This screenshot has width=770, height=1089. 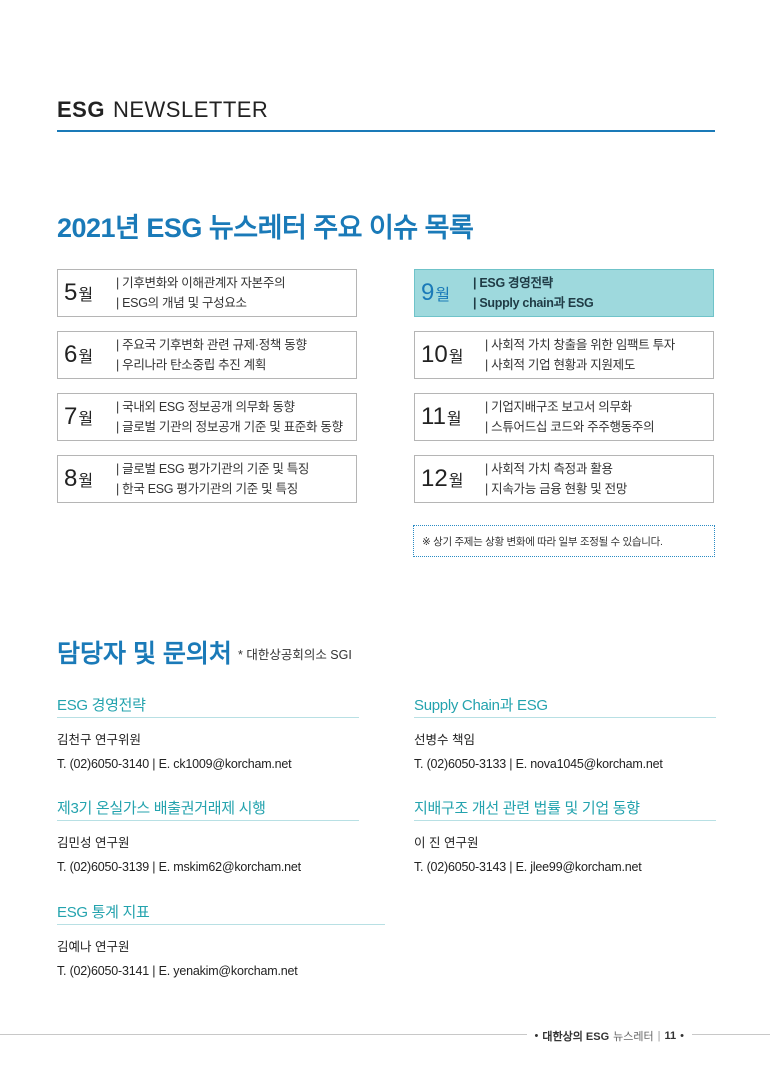 What do you see at coordinates (212, 469) in the screenshot?
I see `issue-topic: 글로벌 ESG 평가기관의 기준 및 특징` at bounding box center [212, 469].